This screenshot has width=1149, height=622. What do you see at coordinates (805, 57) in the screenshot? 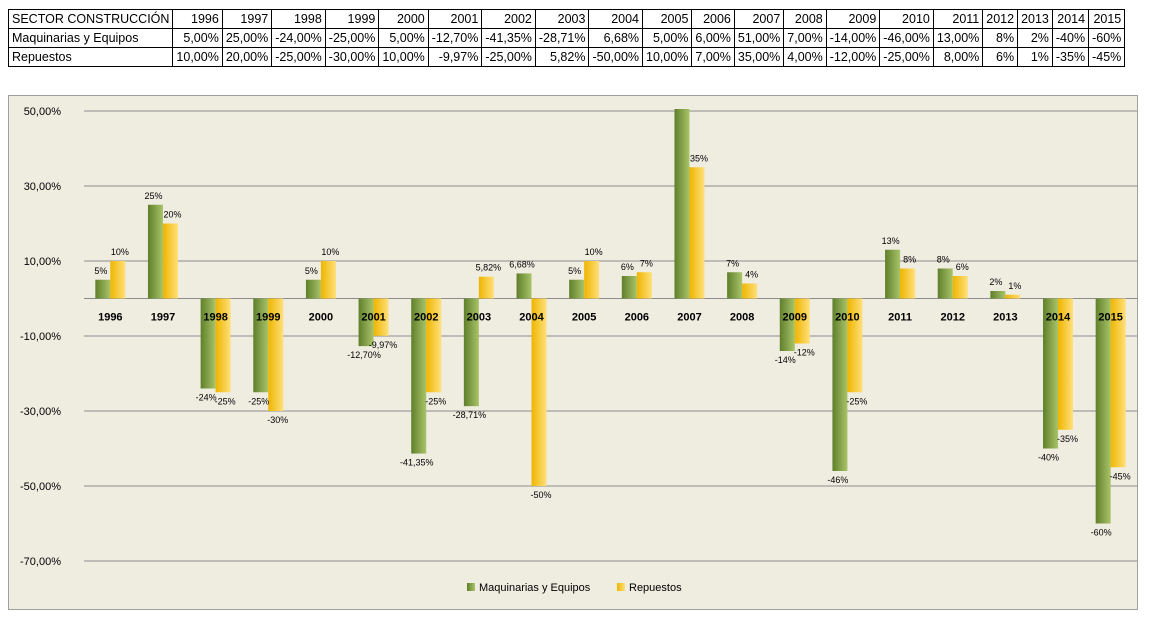
I see `table-cell: 4,00%` at bounding box center [805, 57].